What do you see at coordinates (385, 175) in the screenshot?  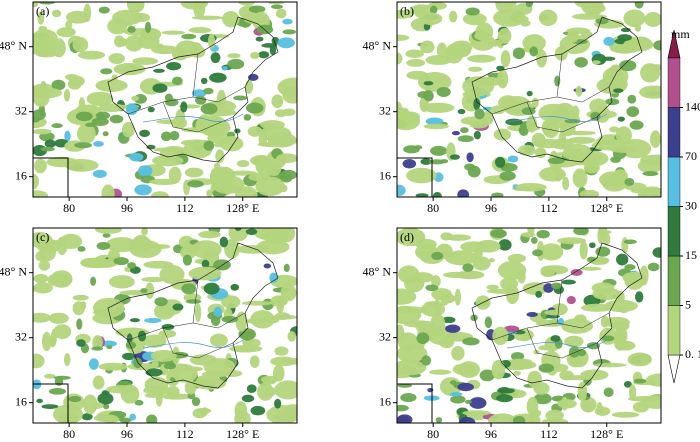 I see `y-tick-label: 16` at bounding box center [385, 175].